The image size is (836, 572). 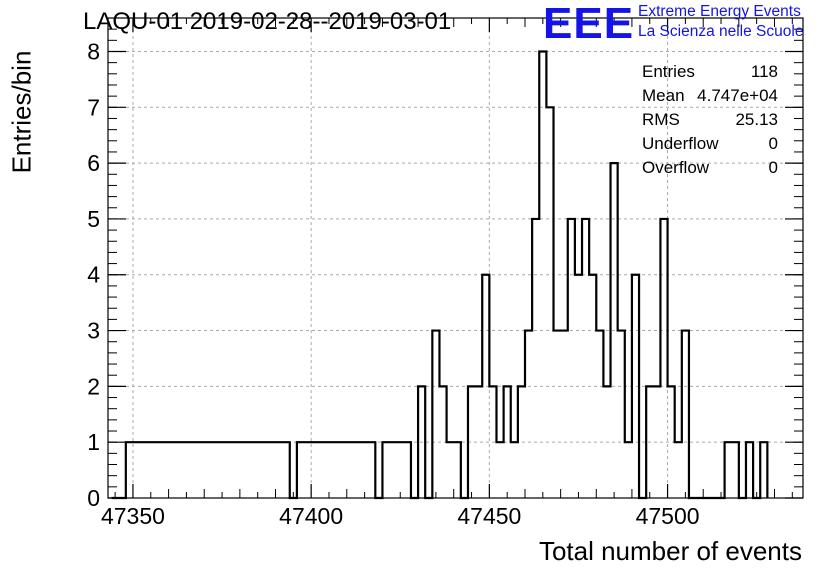 I want to click on y-tick-label: 8, so click(x=93, y=51).